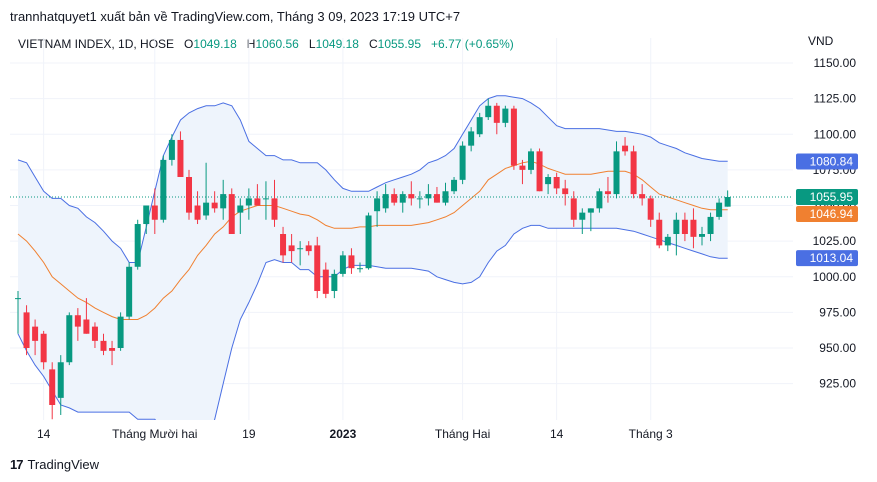  Describe the element at coordinates (837, 348) in the screenshot. I see `y-tick-label: 950.00` at that location.